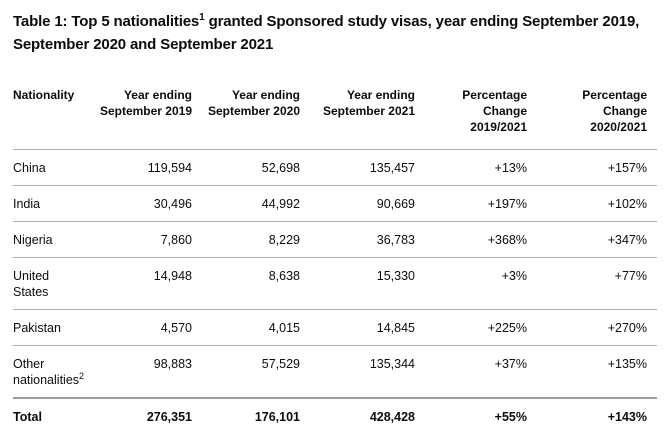 The height and width of the screenshot is (435, 671). What do you see at coordinates (246, 283) in the screenshot?
I see `value-cell: 8,638` at bounding box center [246, 283].